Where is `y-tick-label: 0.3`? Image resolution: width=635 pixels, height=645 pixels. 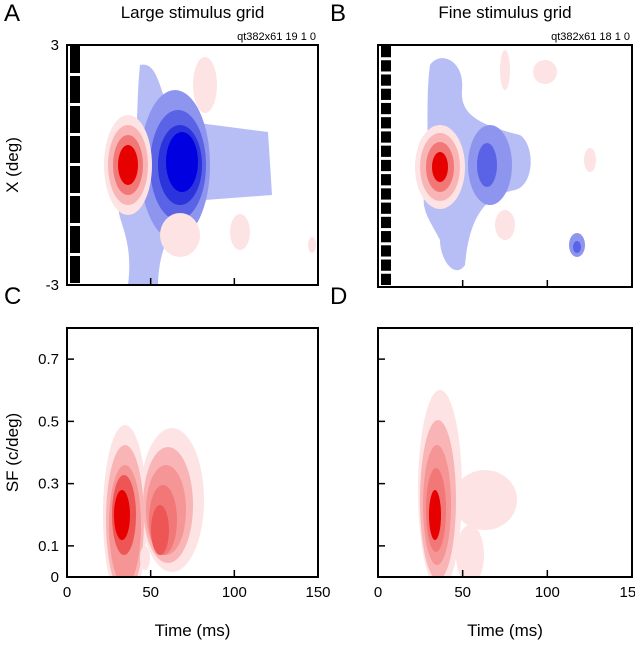 y-tick-label: 0.3 is located at coordinates (48, 484).